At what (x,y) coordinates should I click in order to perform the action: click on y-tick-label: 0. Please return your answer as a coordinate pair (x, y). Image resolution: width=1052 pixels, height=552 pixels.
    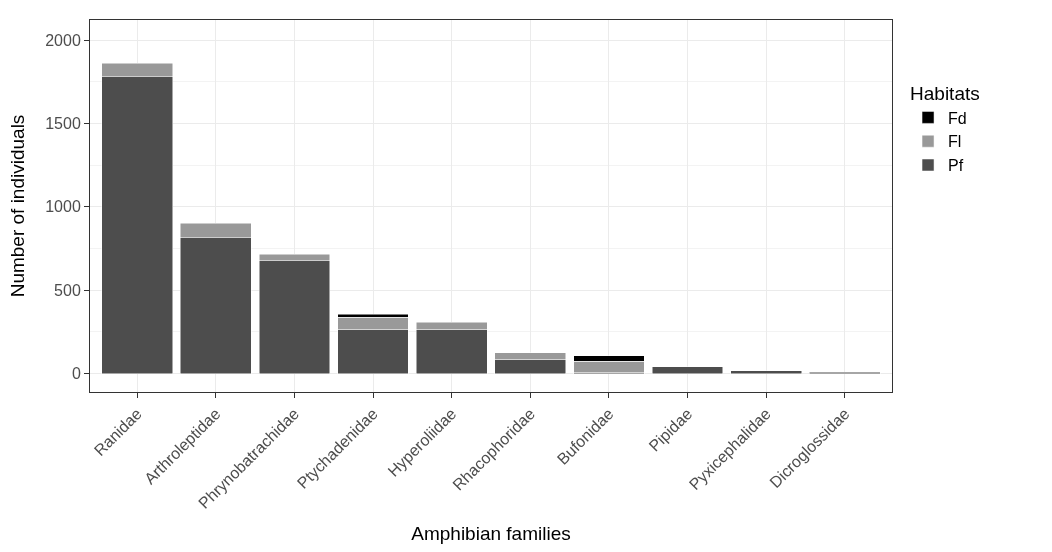
    Looking at the image, I should click on (76, 374).